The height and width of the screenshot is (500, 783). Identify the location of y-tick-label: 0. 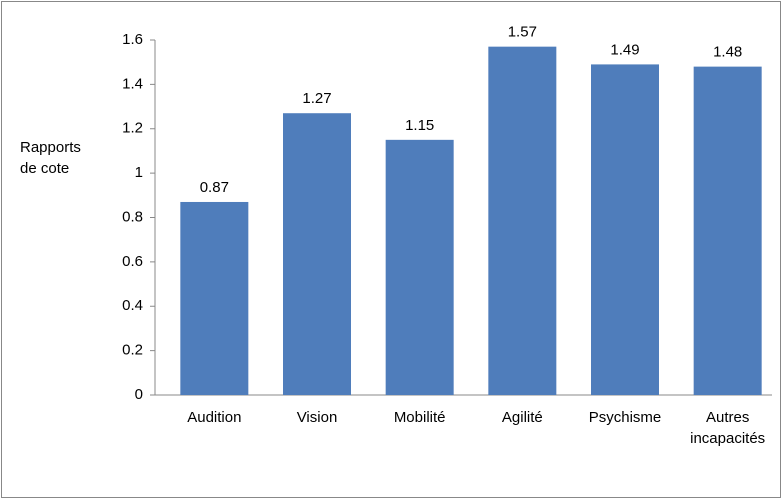
(139, 394).